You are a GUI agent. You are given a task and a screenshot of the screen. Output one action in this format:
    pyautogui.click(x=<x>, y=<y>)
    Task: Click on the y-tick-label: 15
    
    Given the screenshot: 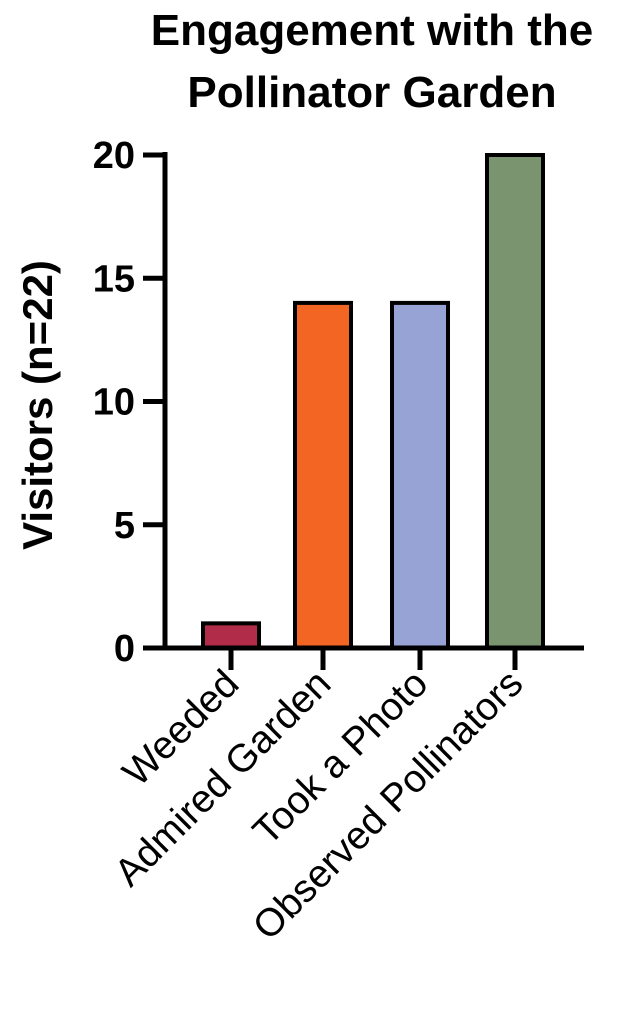 What is the action you would take?
    pyautogui.click(x=114, y=279)
    